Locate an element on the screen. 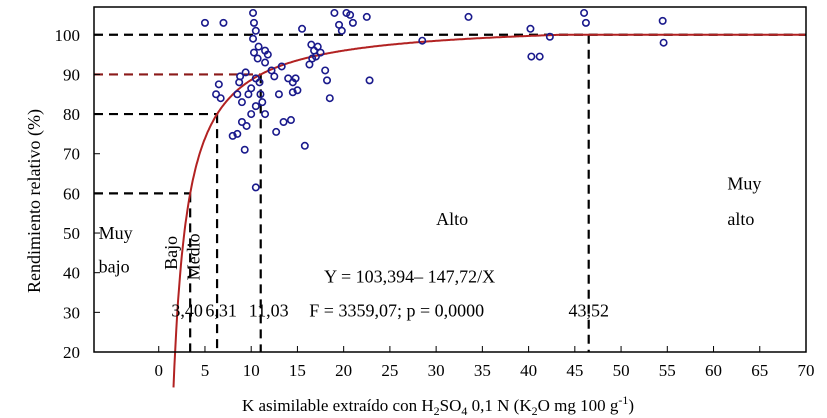  threshold-value-label: 6,31 is located at coordinates (221, 310).